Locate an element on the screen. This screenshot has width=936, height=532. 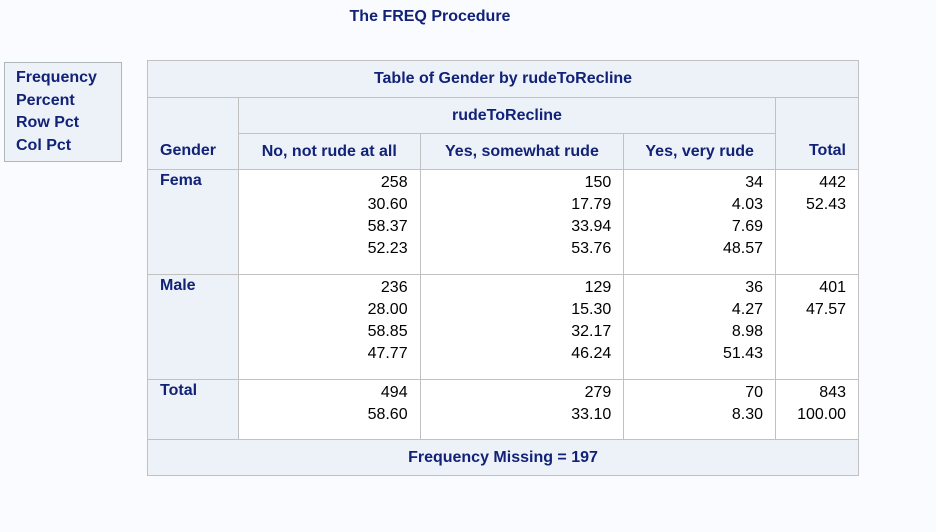
column-header-no-not-rude: No, not rude at all is located at coordinates (329, 151).